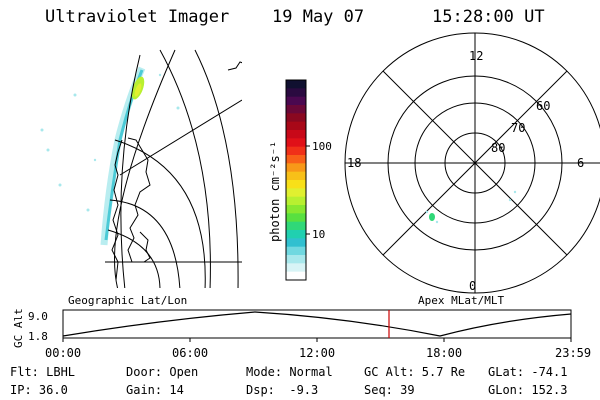 This screenshot has height=400, width=600. Describe the element at coordinates (389, 390) in the screenshot. I see `status-seq: Seq: 39` at that location.